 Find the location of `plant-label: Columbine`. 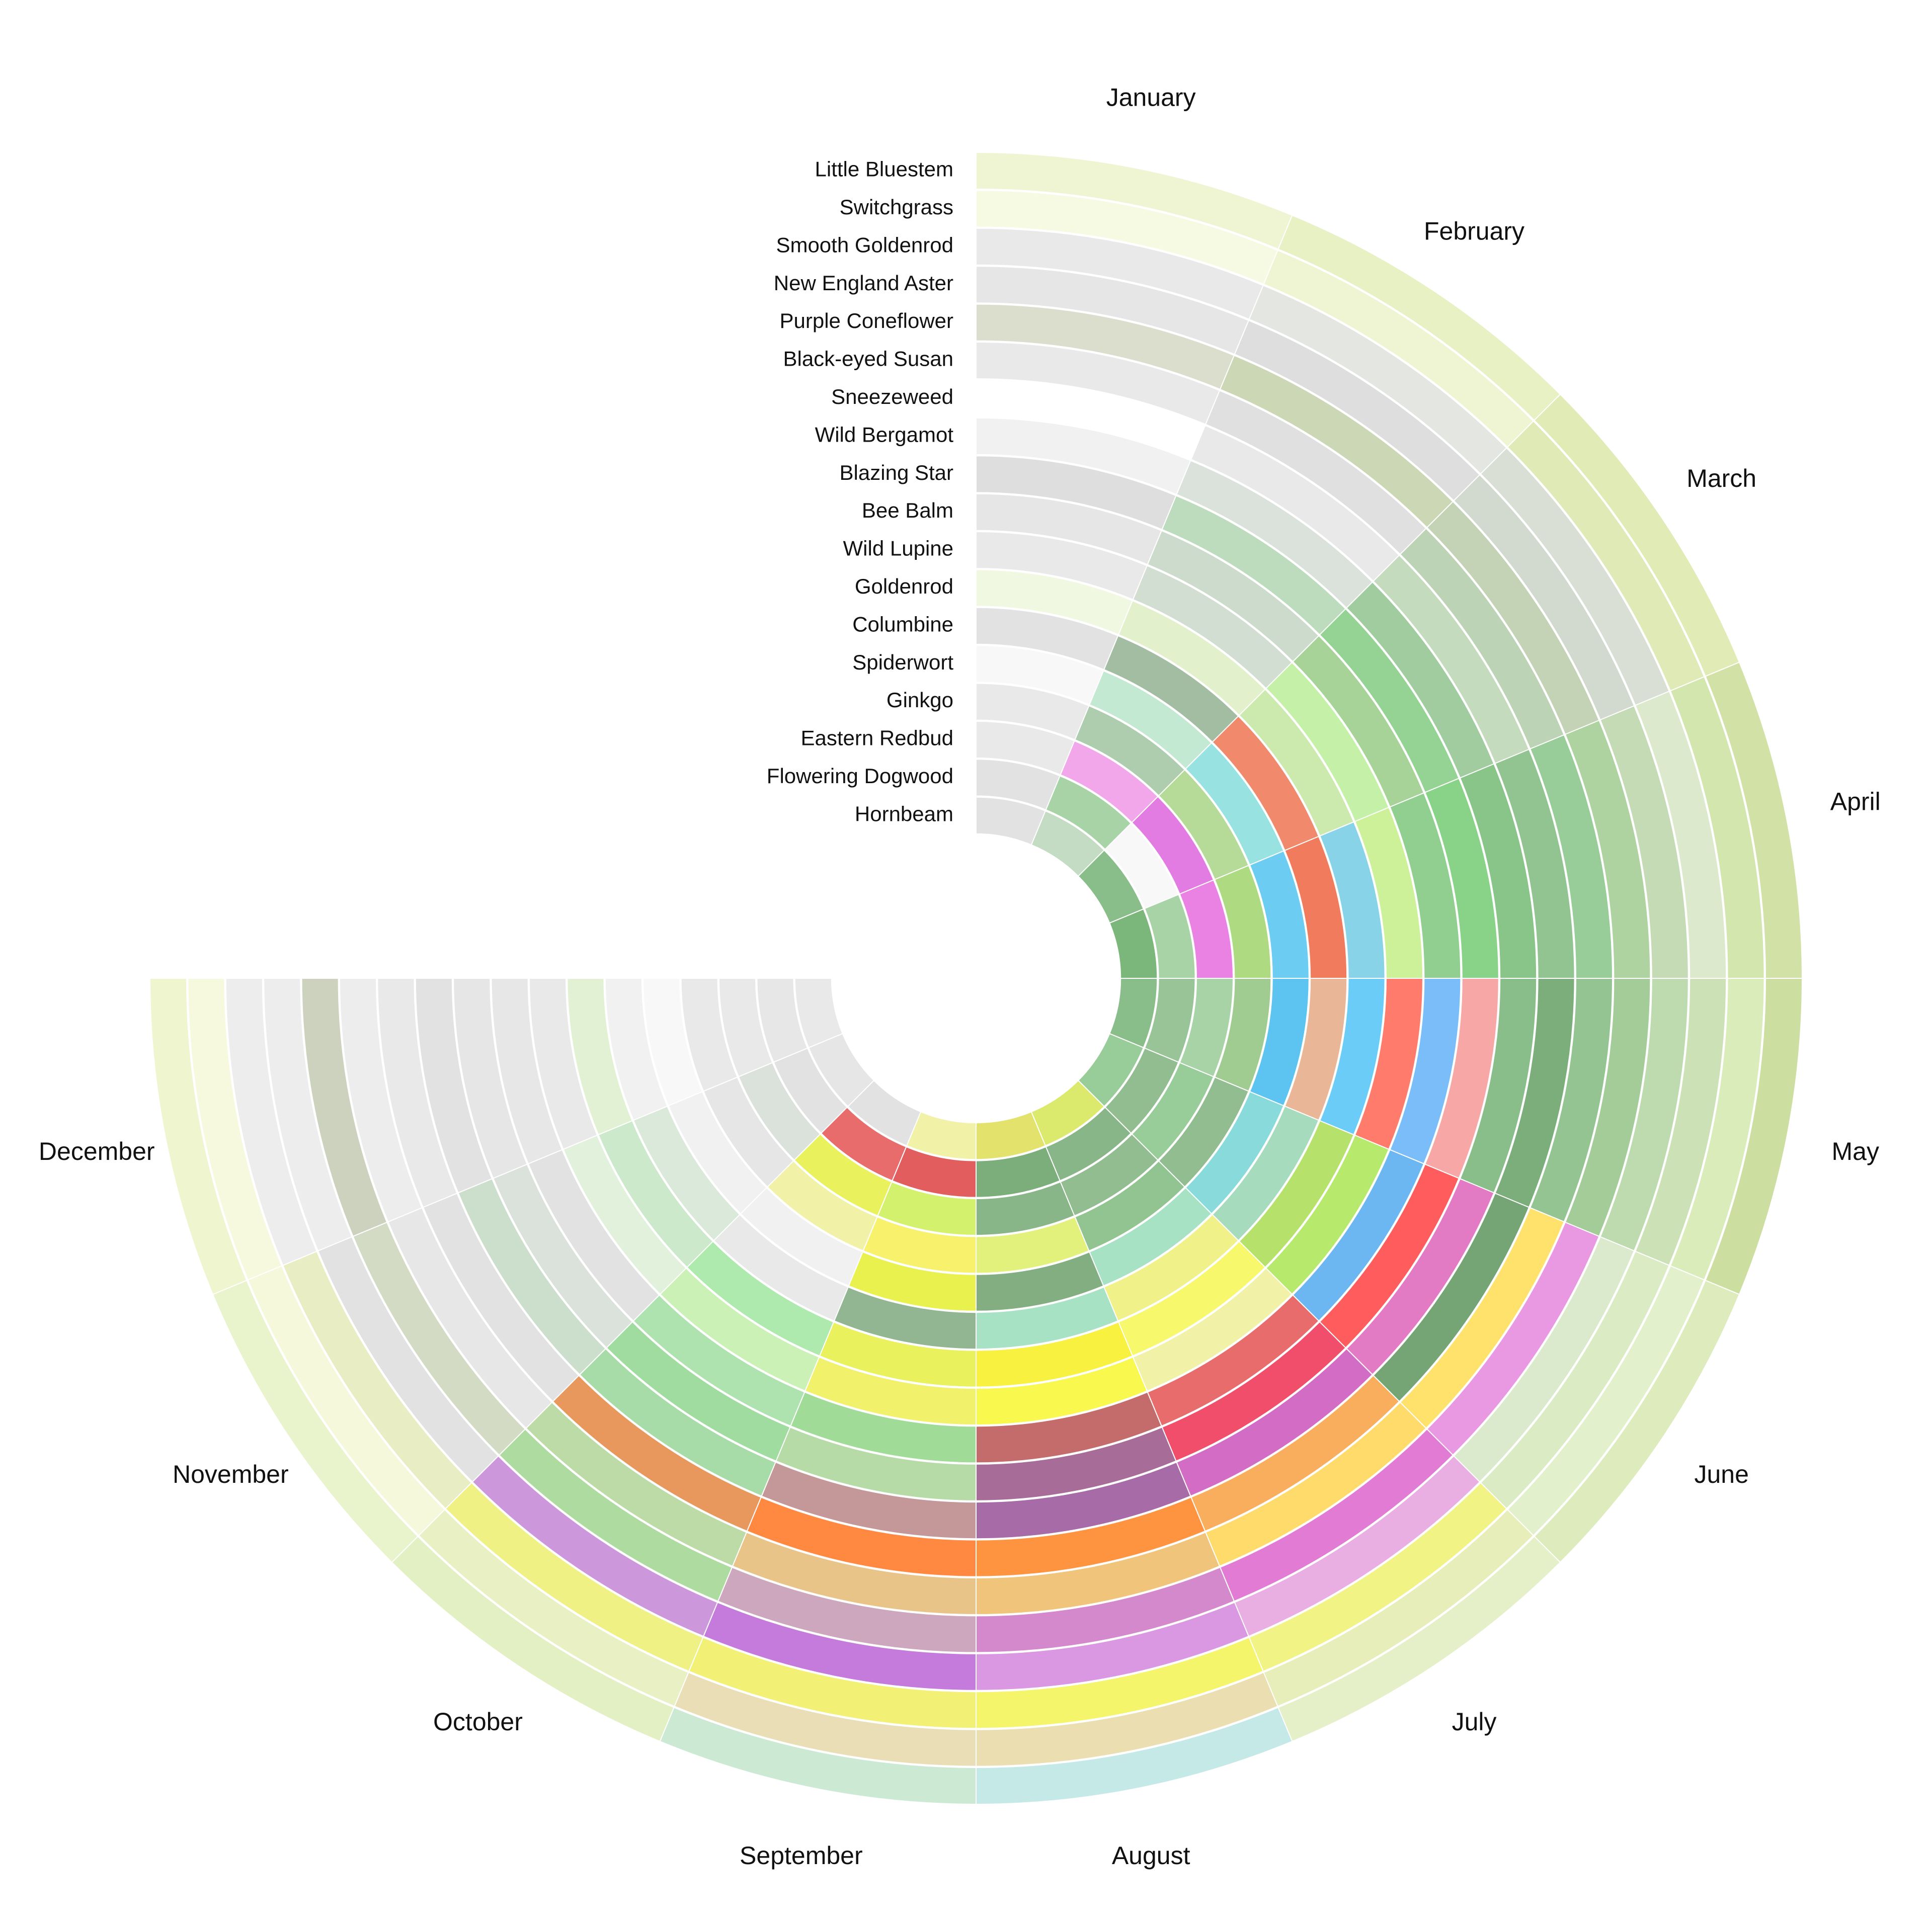

plant-label: Columbine is located at coordinates (903, 624).